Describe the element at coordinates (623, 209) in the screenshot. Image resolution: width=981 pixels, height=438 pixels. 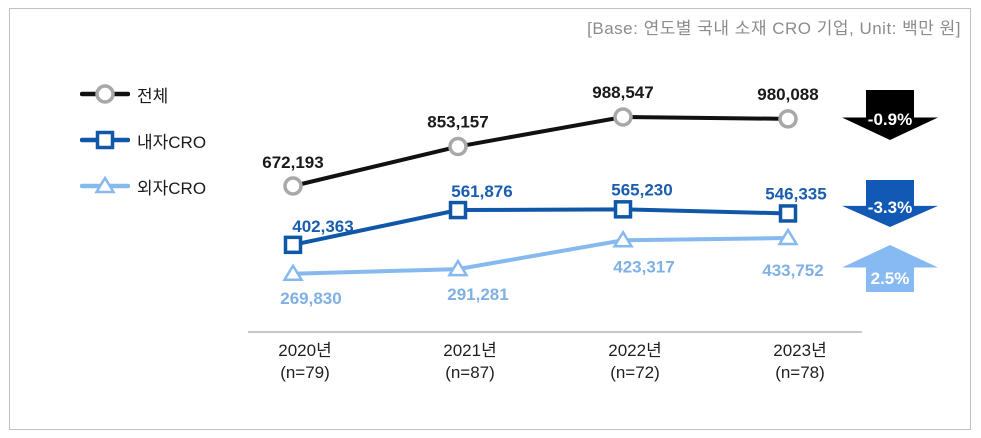
I see `marker-내자CRO-2022년` at that location.